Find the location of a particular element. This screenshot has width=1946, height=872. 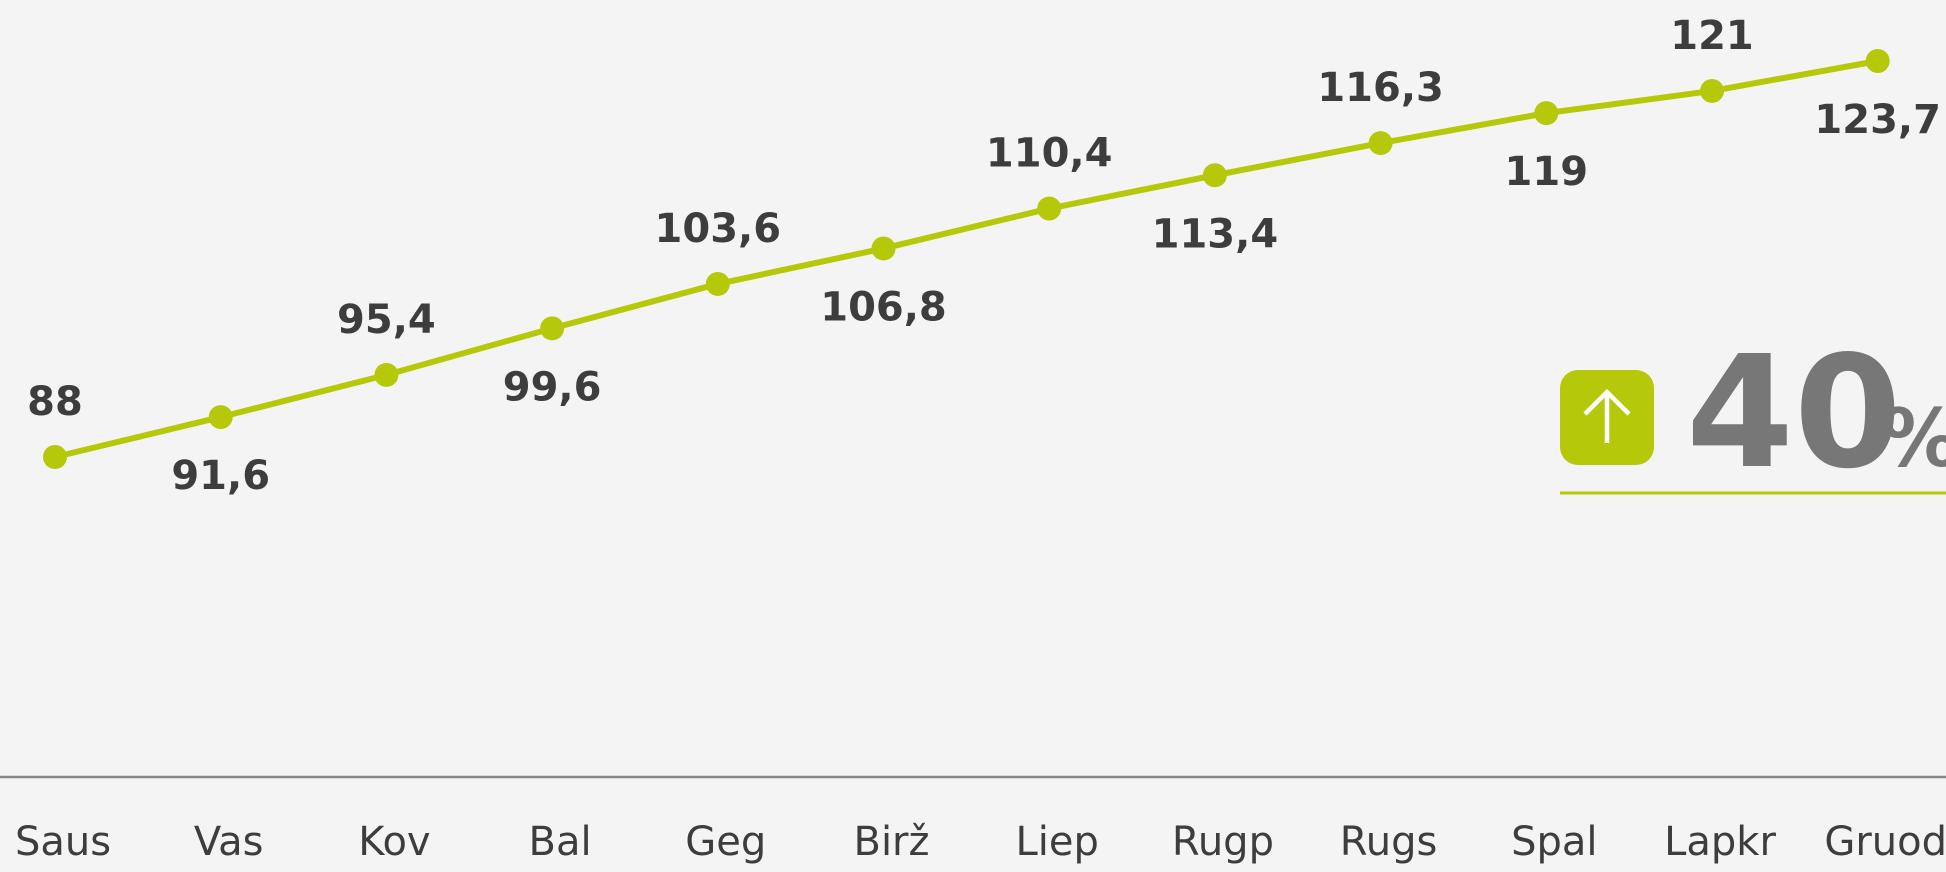

value-label: 88 is located at coordinates (55, 402).